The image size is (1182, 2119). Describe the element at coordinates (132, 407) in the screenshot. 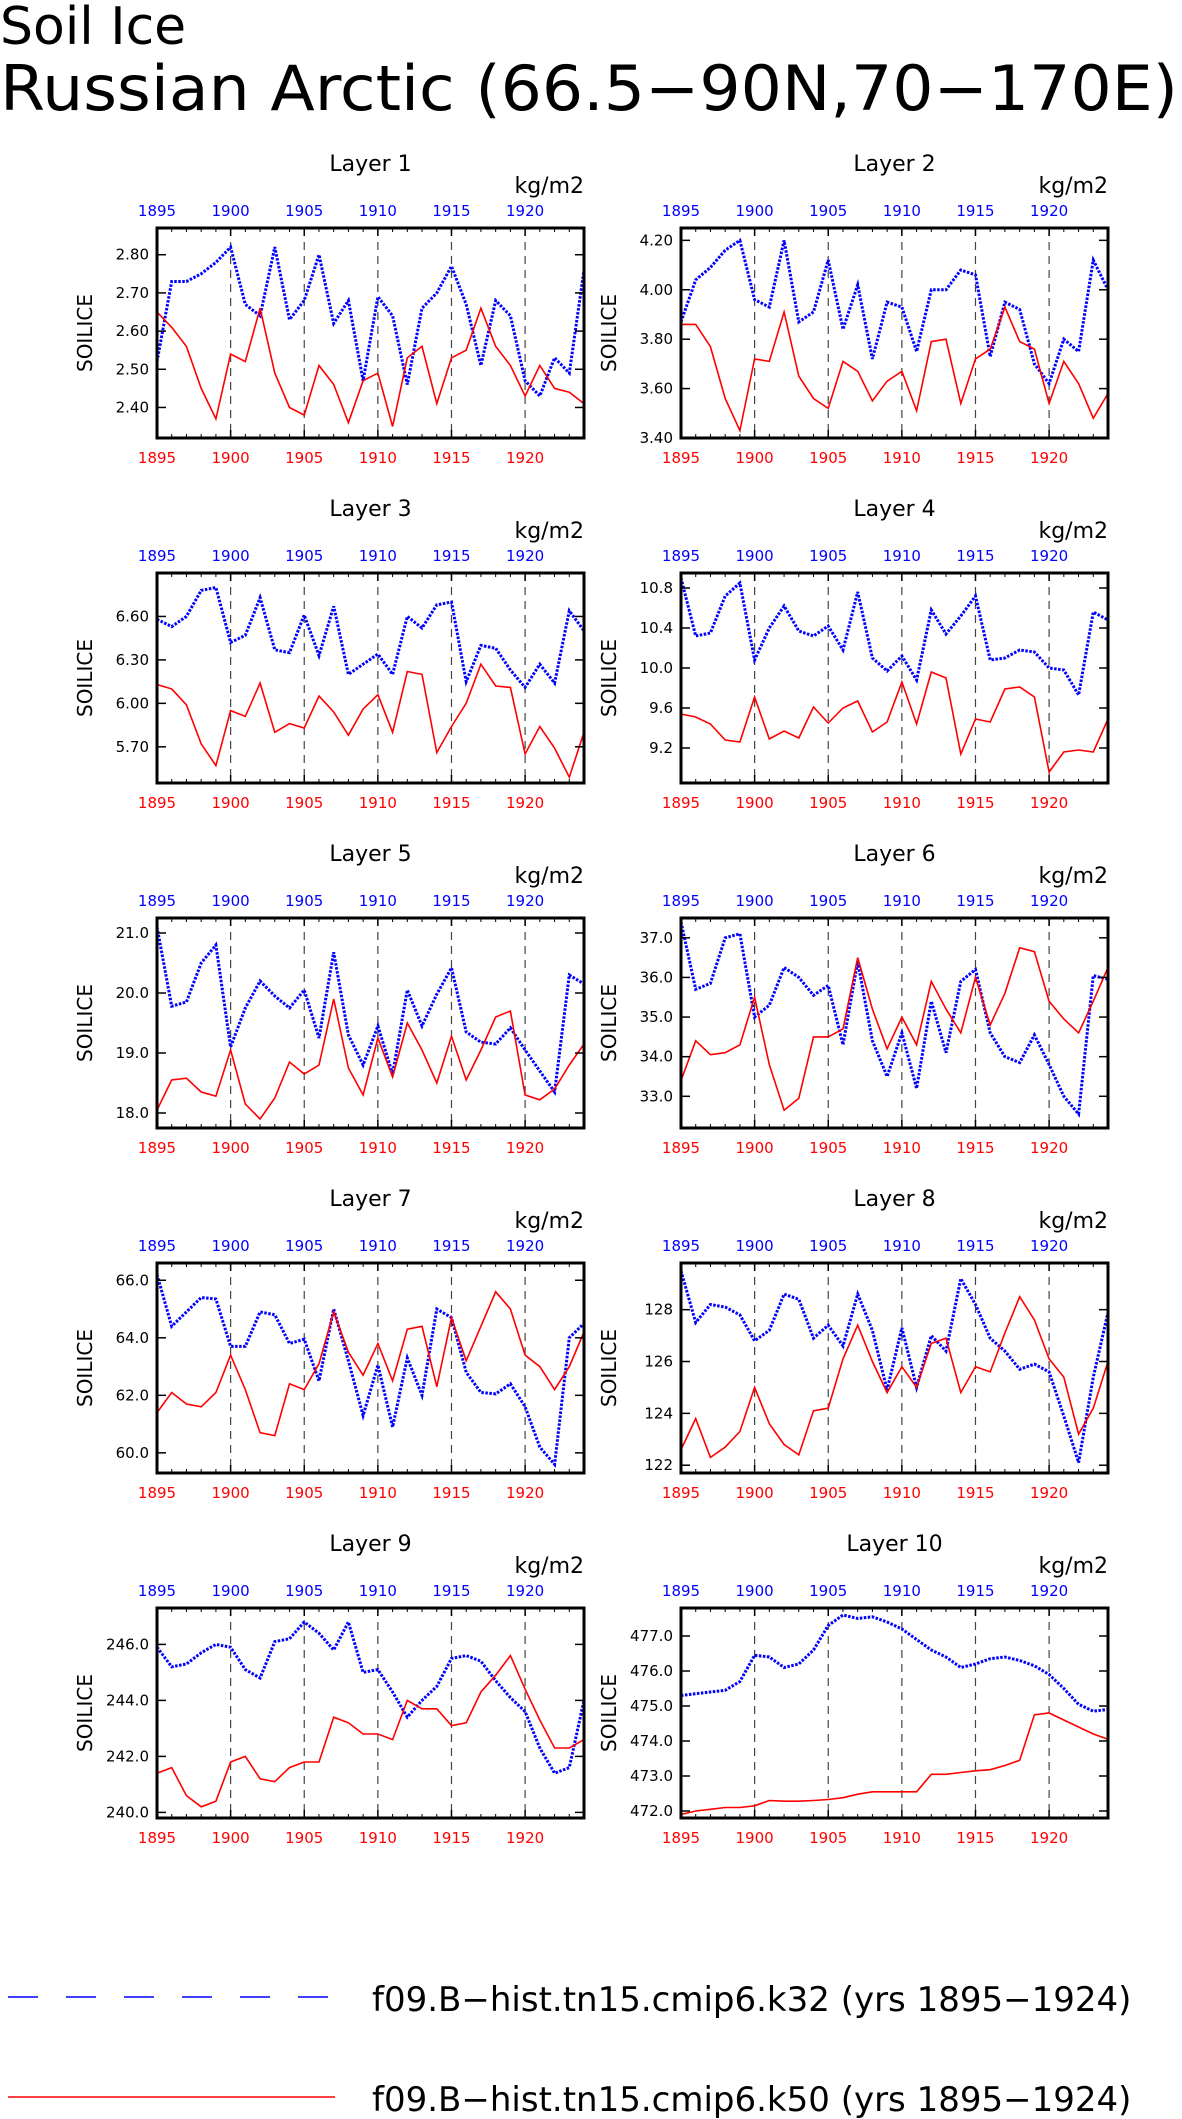

I see `panel-1-ytick-label-0: 2.40` at that location.